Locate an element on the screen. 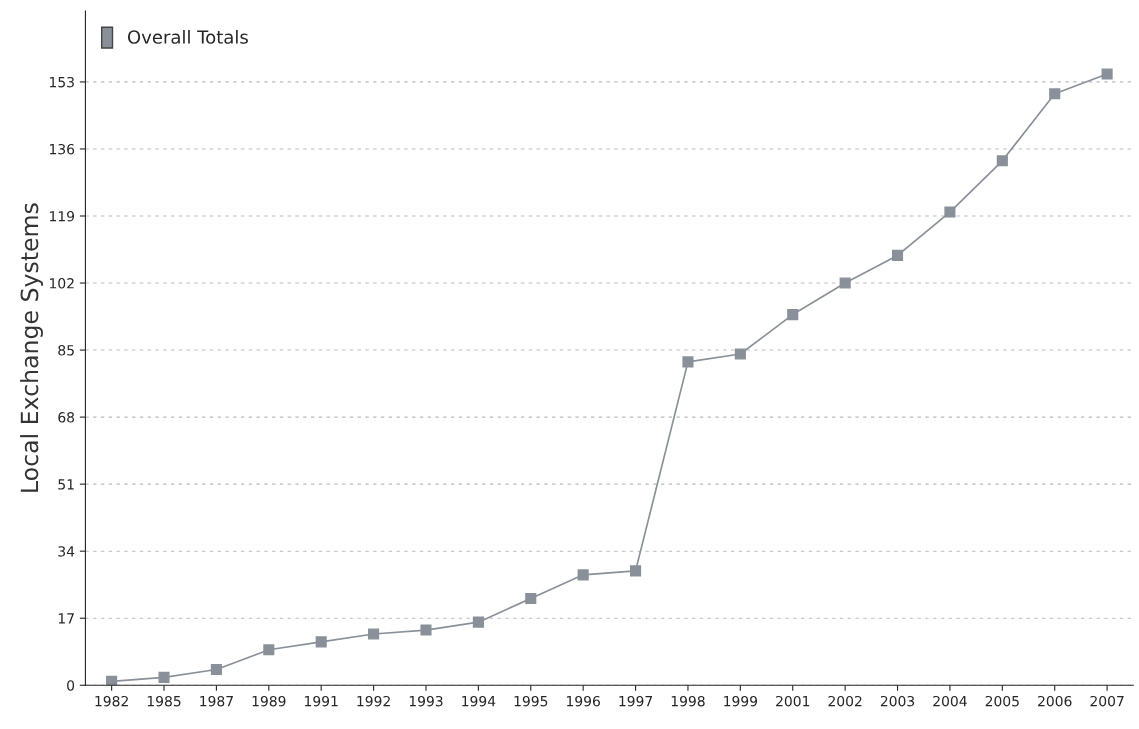 The height and width of the screenshot is (729, 1139). y-tick-label: 102 is located at coordinates (62, 283).